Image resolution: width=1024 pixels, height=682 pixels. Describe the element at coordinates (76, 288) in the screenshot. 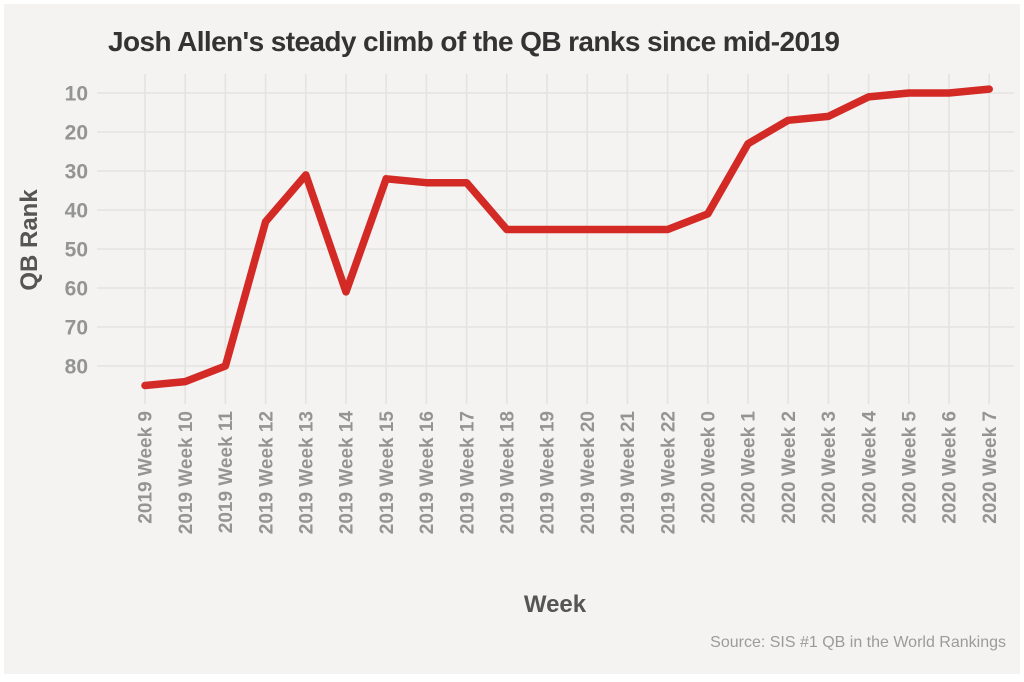

I see `y-tick-label: 60` at that location.